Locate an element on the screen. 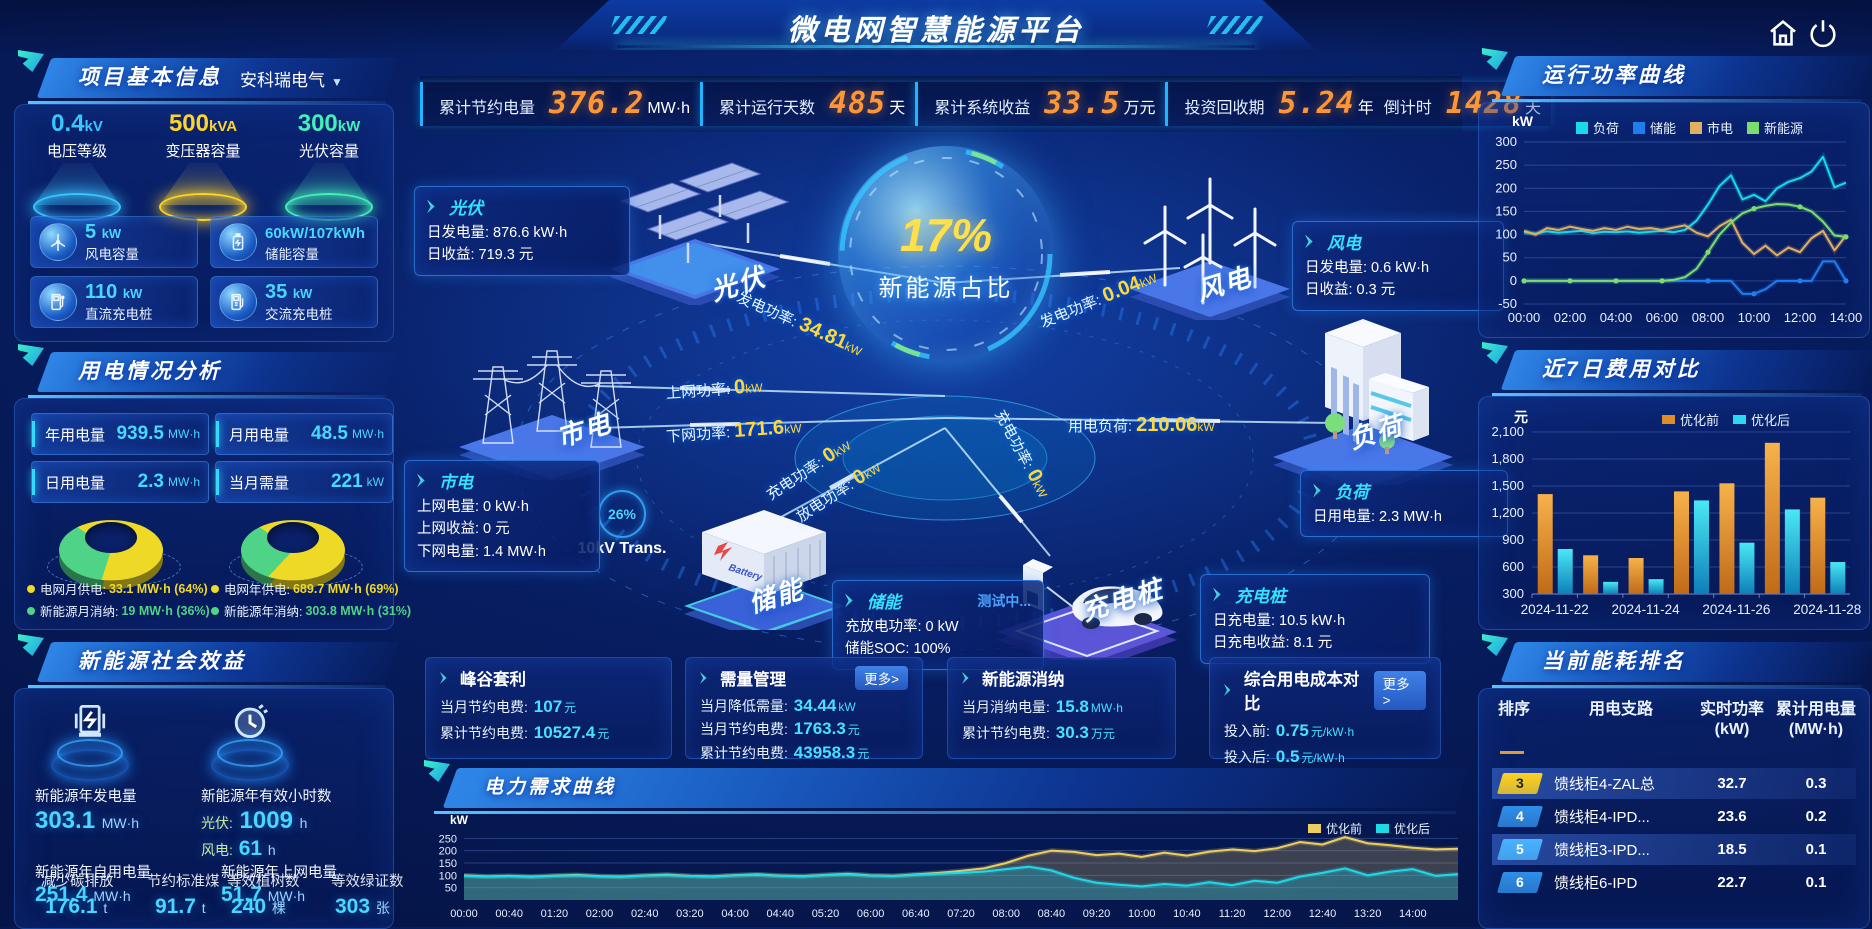 The image size is (1872, 929). svg-text: 10:00 is located at coordinates (1142, 914).